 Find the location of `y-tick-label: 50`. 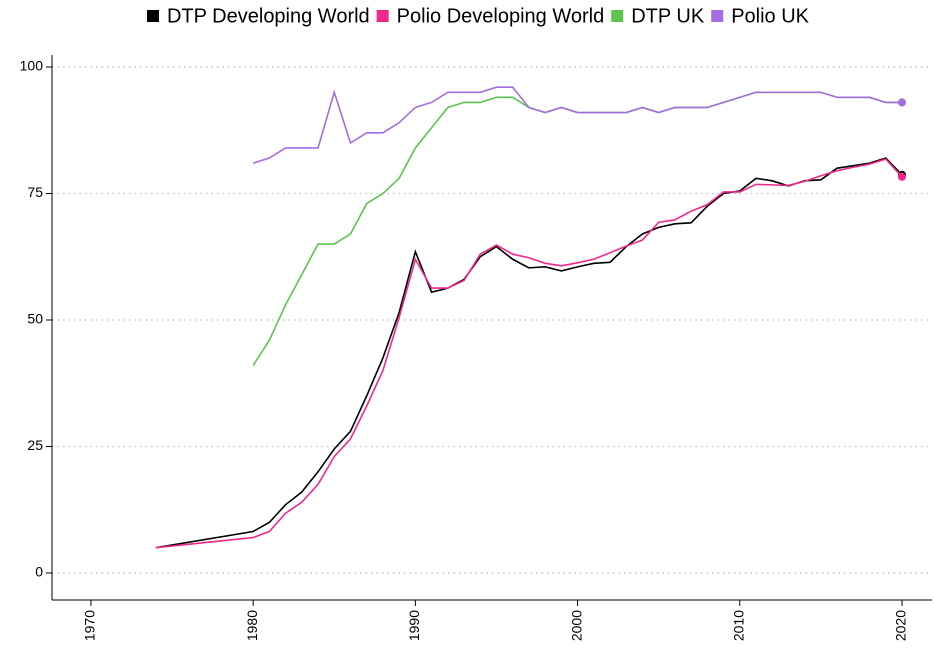

y-tick-label: 50 is located at coordinates (35, 319).